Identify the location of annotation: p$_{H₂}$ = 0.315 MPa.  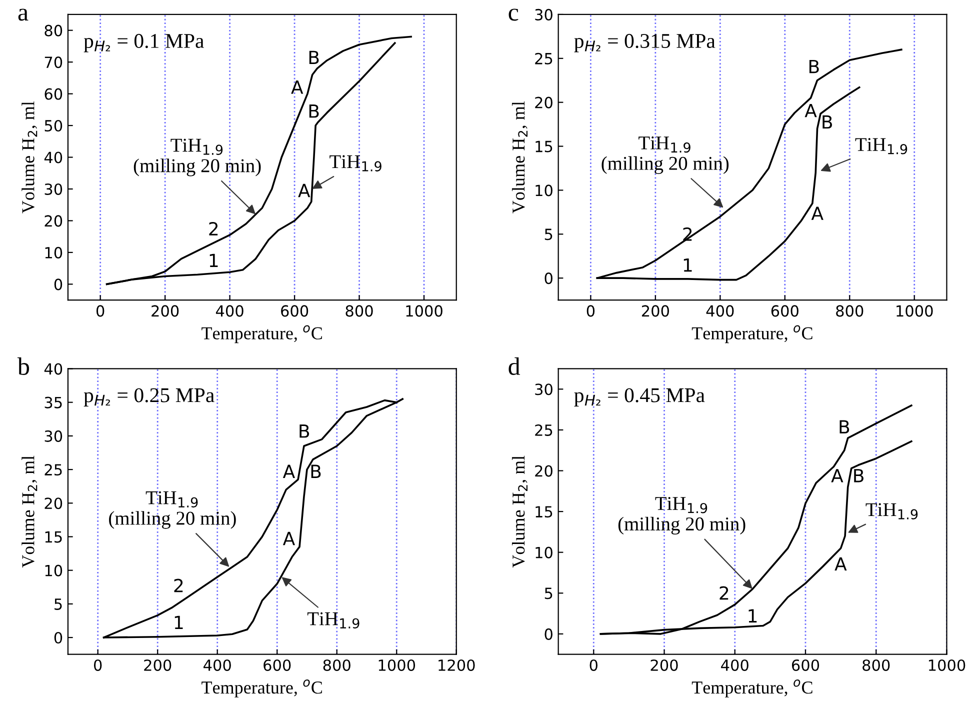
(645, 43).